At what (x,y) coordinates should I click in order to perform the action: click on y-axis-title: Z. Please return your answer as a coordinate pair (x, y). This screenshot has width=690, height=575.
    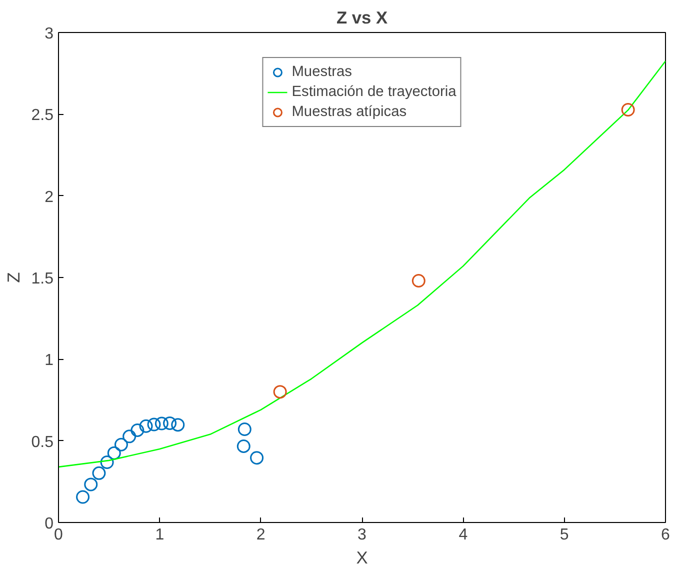
    Looking at the image, I should click on (13, 277).